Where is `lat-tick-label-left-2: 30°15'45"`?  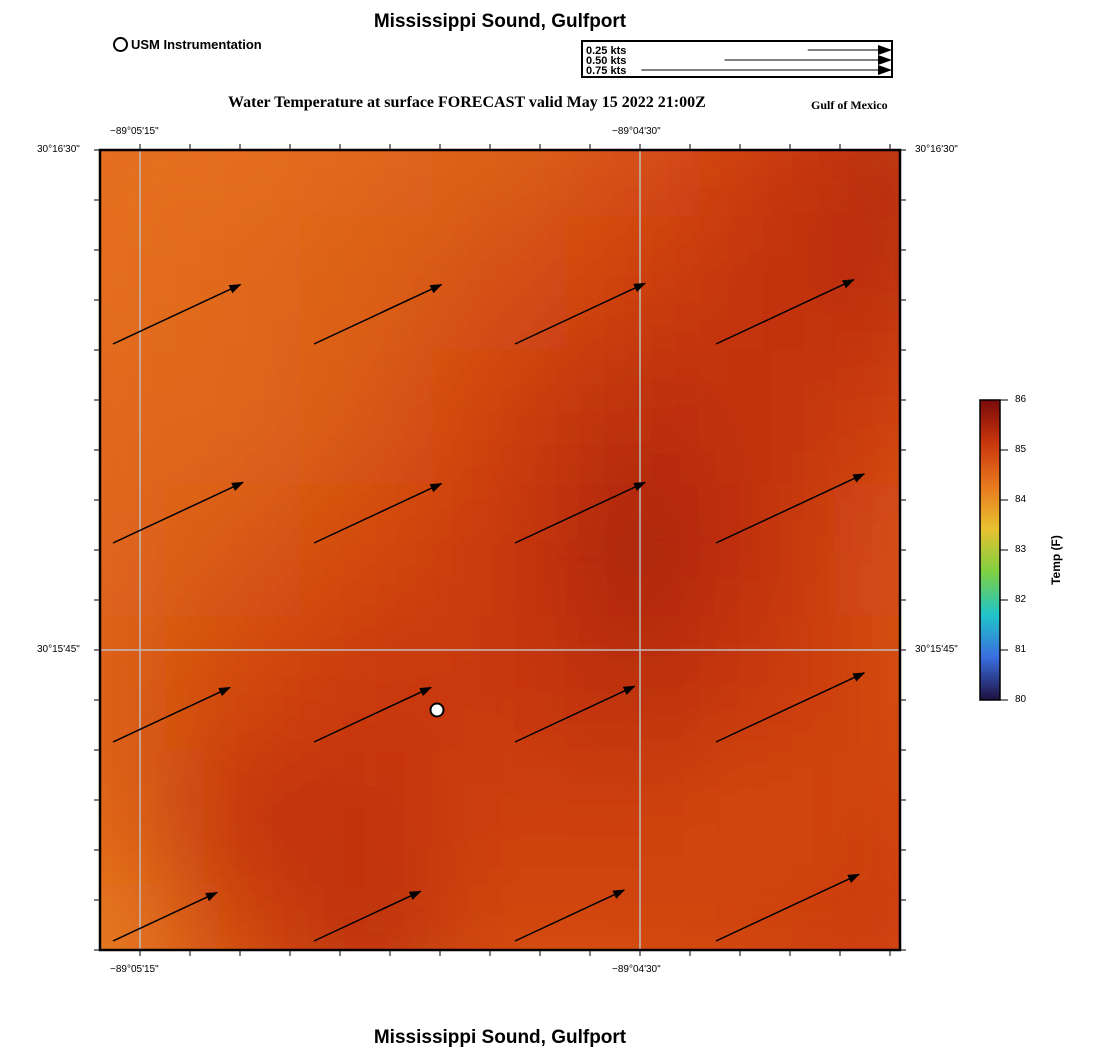
lat-tick-label-left-2: 30°15'45" is located at coordinates (58, 649).